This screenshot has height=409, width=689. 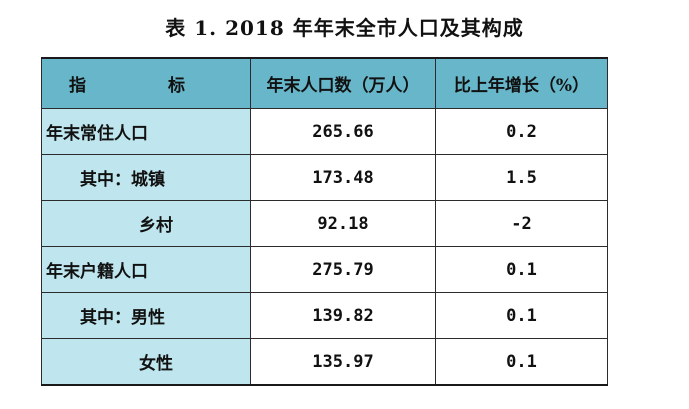 What do you see at coordinates (343, 223) in the screenshot?
I see `row-population: 92.18` at bounding box center [343, 223].